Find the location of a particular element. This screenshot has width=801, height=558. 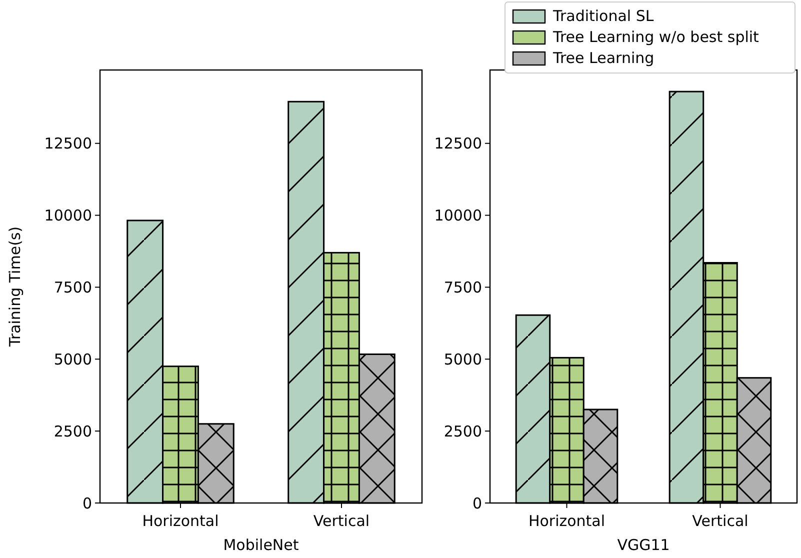

x-axis-title: MobileNet is located at coordinates (261, 545).